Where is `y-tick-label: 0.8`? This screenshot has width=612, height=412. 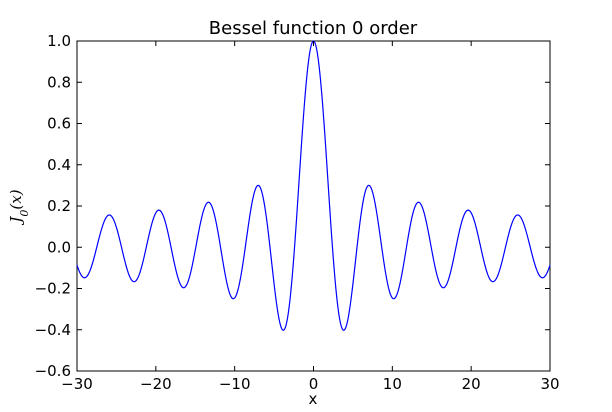 y-tick-label: 0.8 is located at coordinates (59, 82).